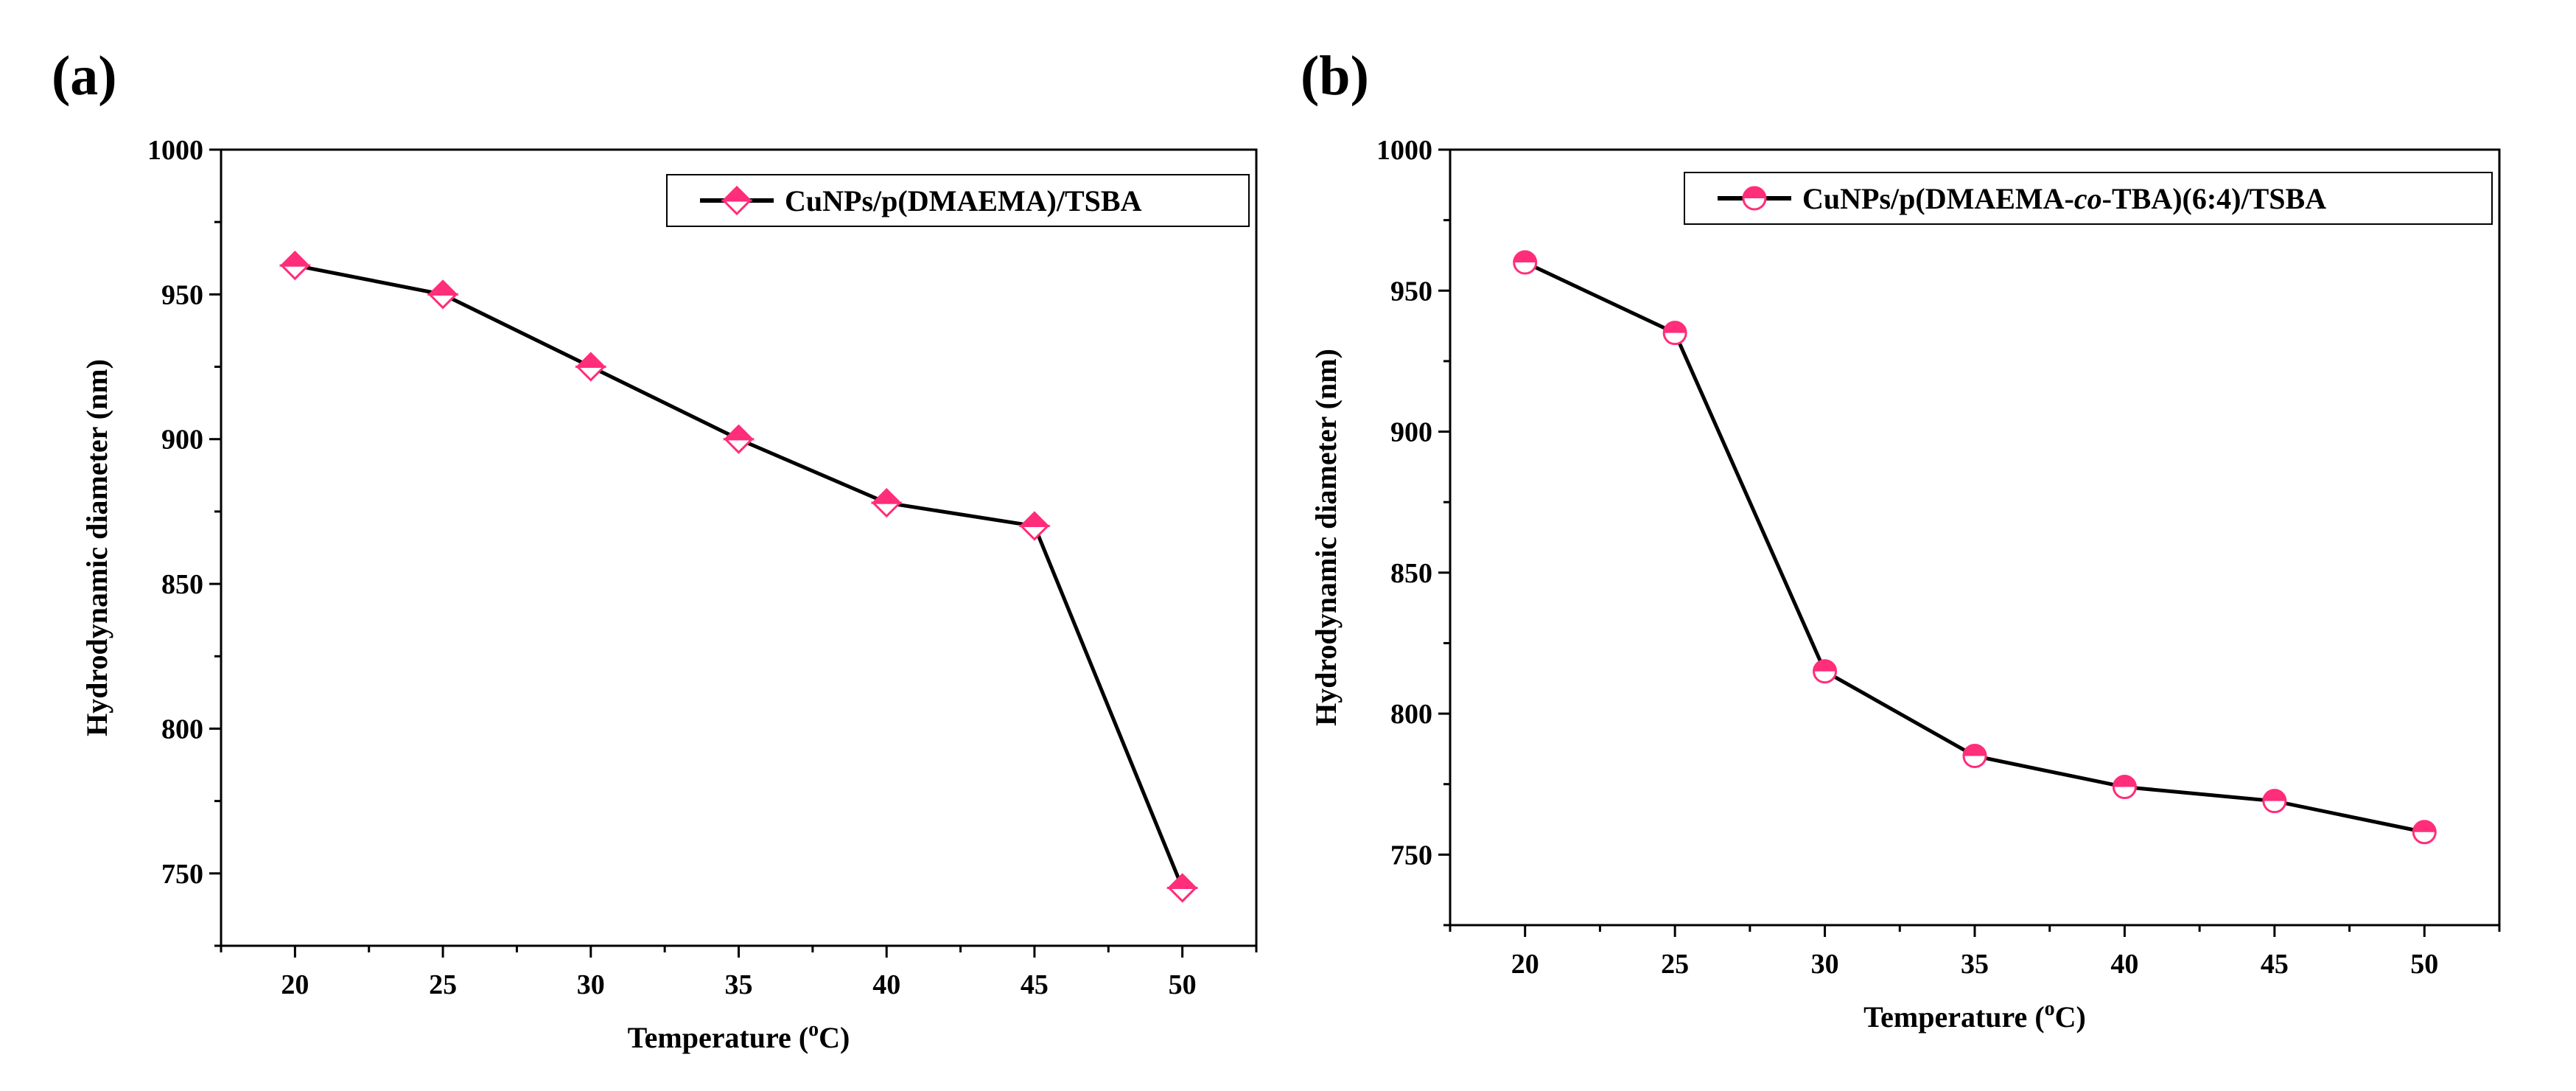  Describe the element at coordinates (2214, 199) in the screenshot. I see `legend-label-part: -TBA)(6:4)/TSBA` at that location.